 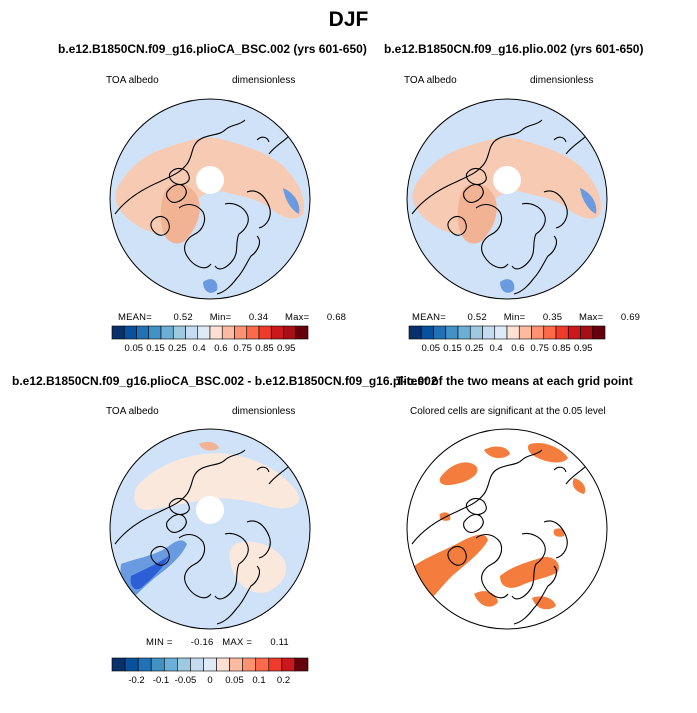 What do you see at coordinates (209, 680) in the screenshot?
I see `colorbar-tick-3: 0` at bounding box center [209, 680].